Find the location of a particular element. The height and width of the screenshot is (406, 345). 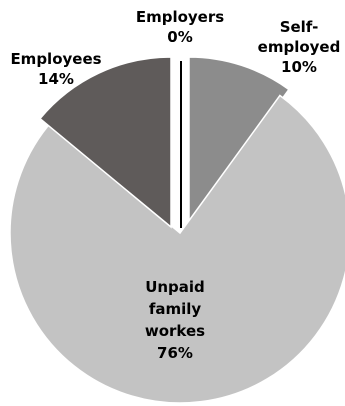

pie-label-self-employed: Self-employed 10% is located at coordinates (299, 47).